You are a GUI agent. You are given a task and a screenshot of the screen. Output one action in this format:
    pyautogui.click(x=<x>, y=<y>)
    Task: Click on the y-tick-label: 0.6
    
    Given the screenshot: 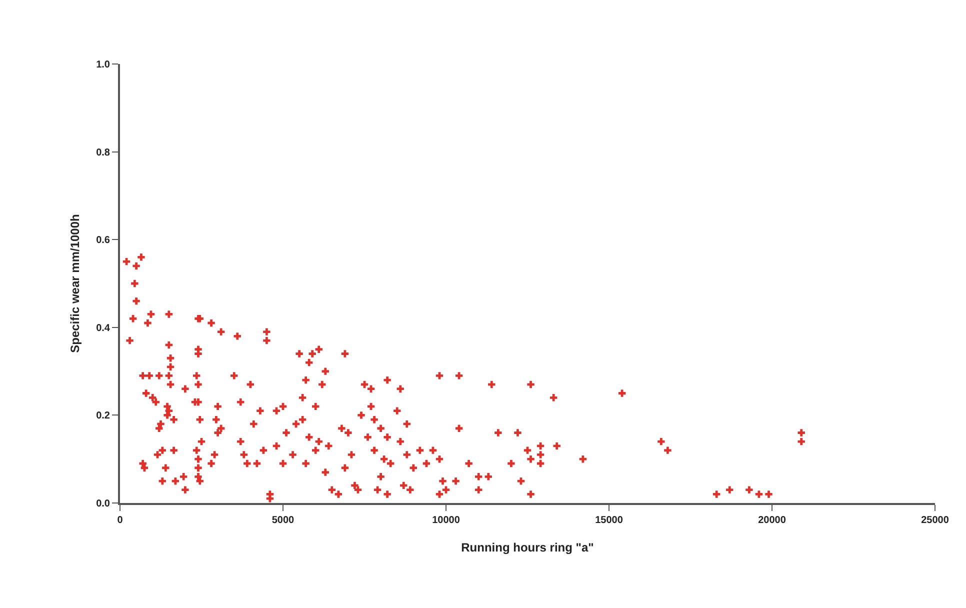 What is the action you would take?
    pyautogui.click(x=103, y=240)
    